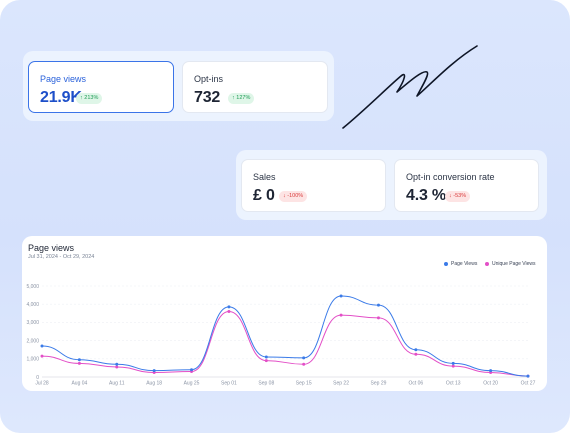 This screenshot has height=433, width=570. I want to click on x-tick-label: Aug 04, so click(79, 384).